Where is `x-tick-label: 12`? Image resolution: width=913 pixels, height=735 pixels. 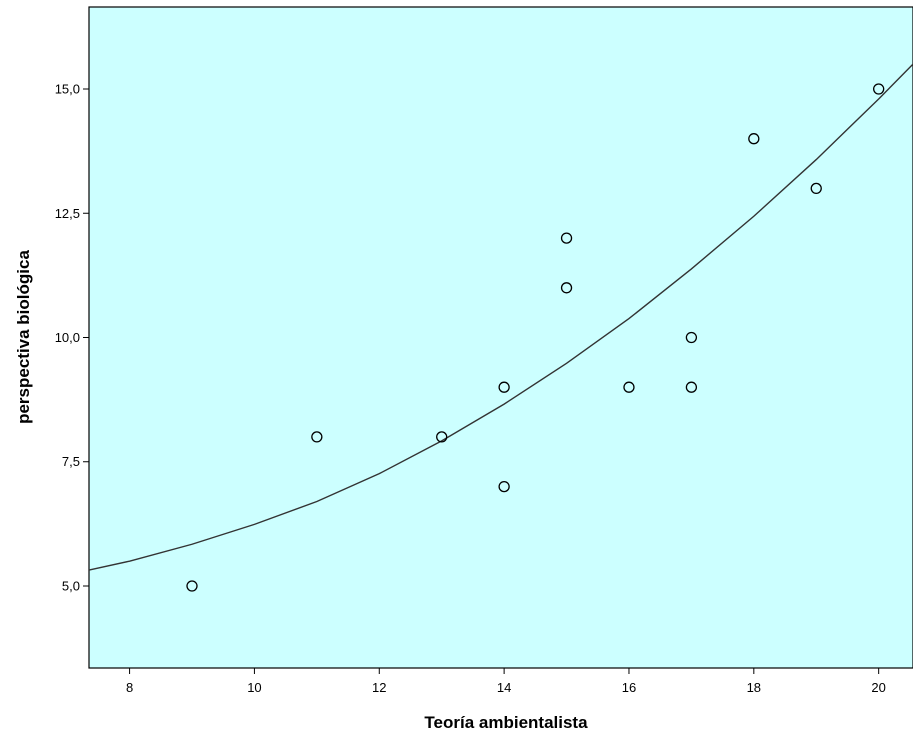 x-tick-label: 12 is located at coordinates (379, 687).